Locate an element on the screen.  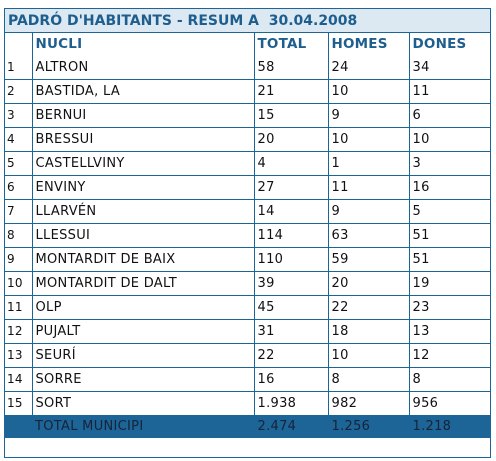
total-cell: 39 is located at coordinates (291, 283).